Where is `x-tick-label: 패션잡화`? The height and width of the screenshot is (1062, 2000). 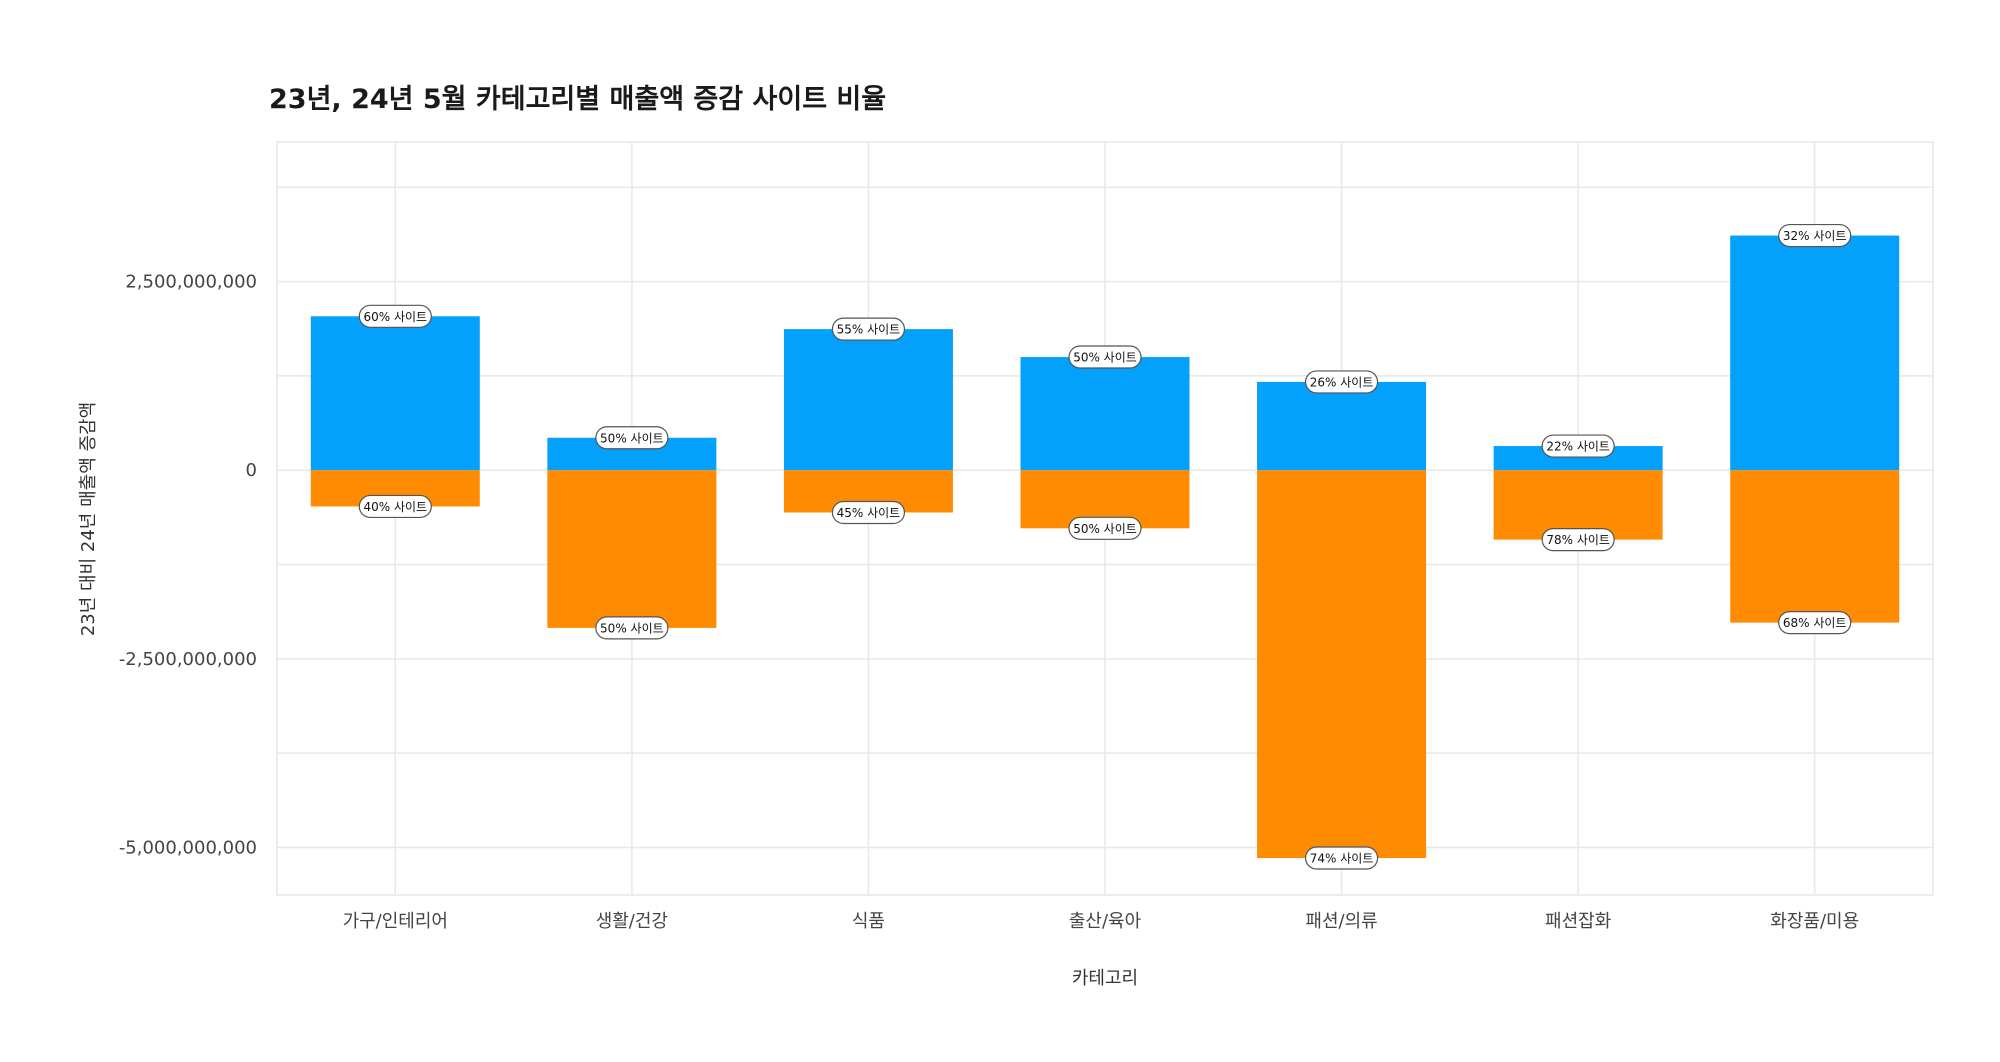
x-tick-label: 패션잡화 is located at coordinates (1578, 921).